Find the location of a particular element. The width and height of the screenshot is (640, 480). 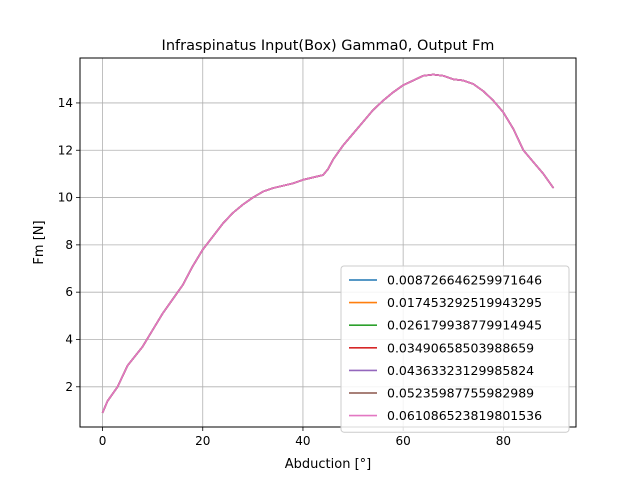

y-tick-label: 14 is located at coordinates (65, 103).